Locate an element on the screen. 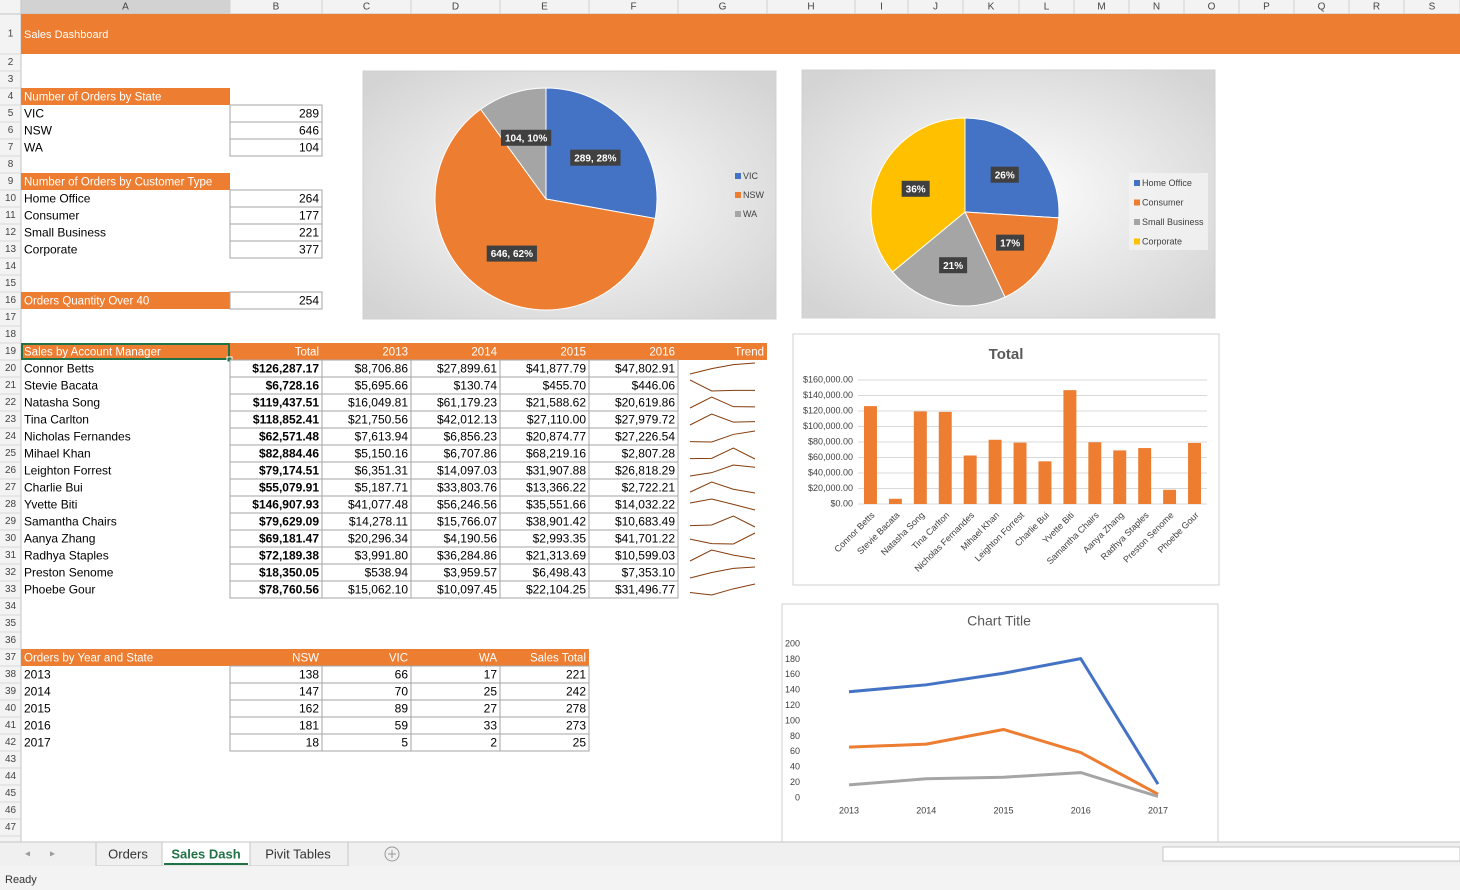 This screenshot has width=1460, height=890. section-header: 2013 is located at coordinates (395, 353).